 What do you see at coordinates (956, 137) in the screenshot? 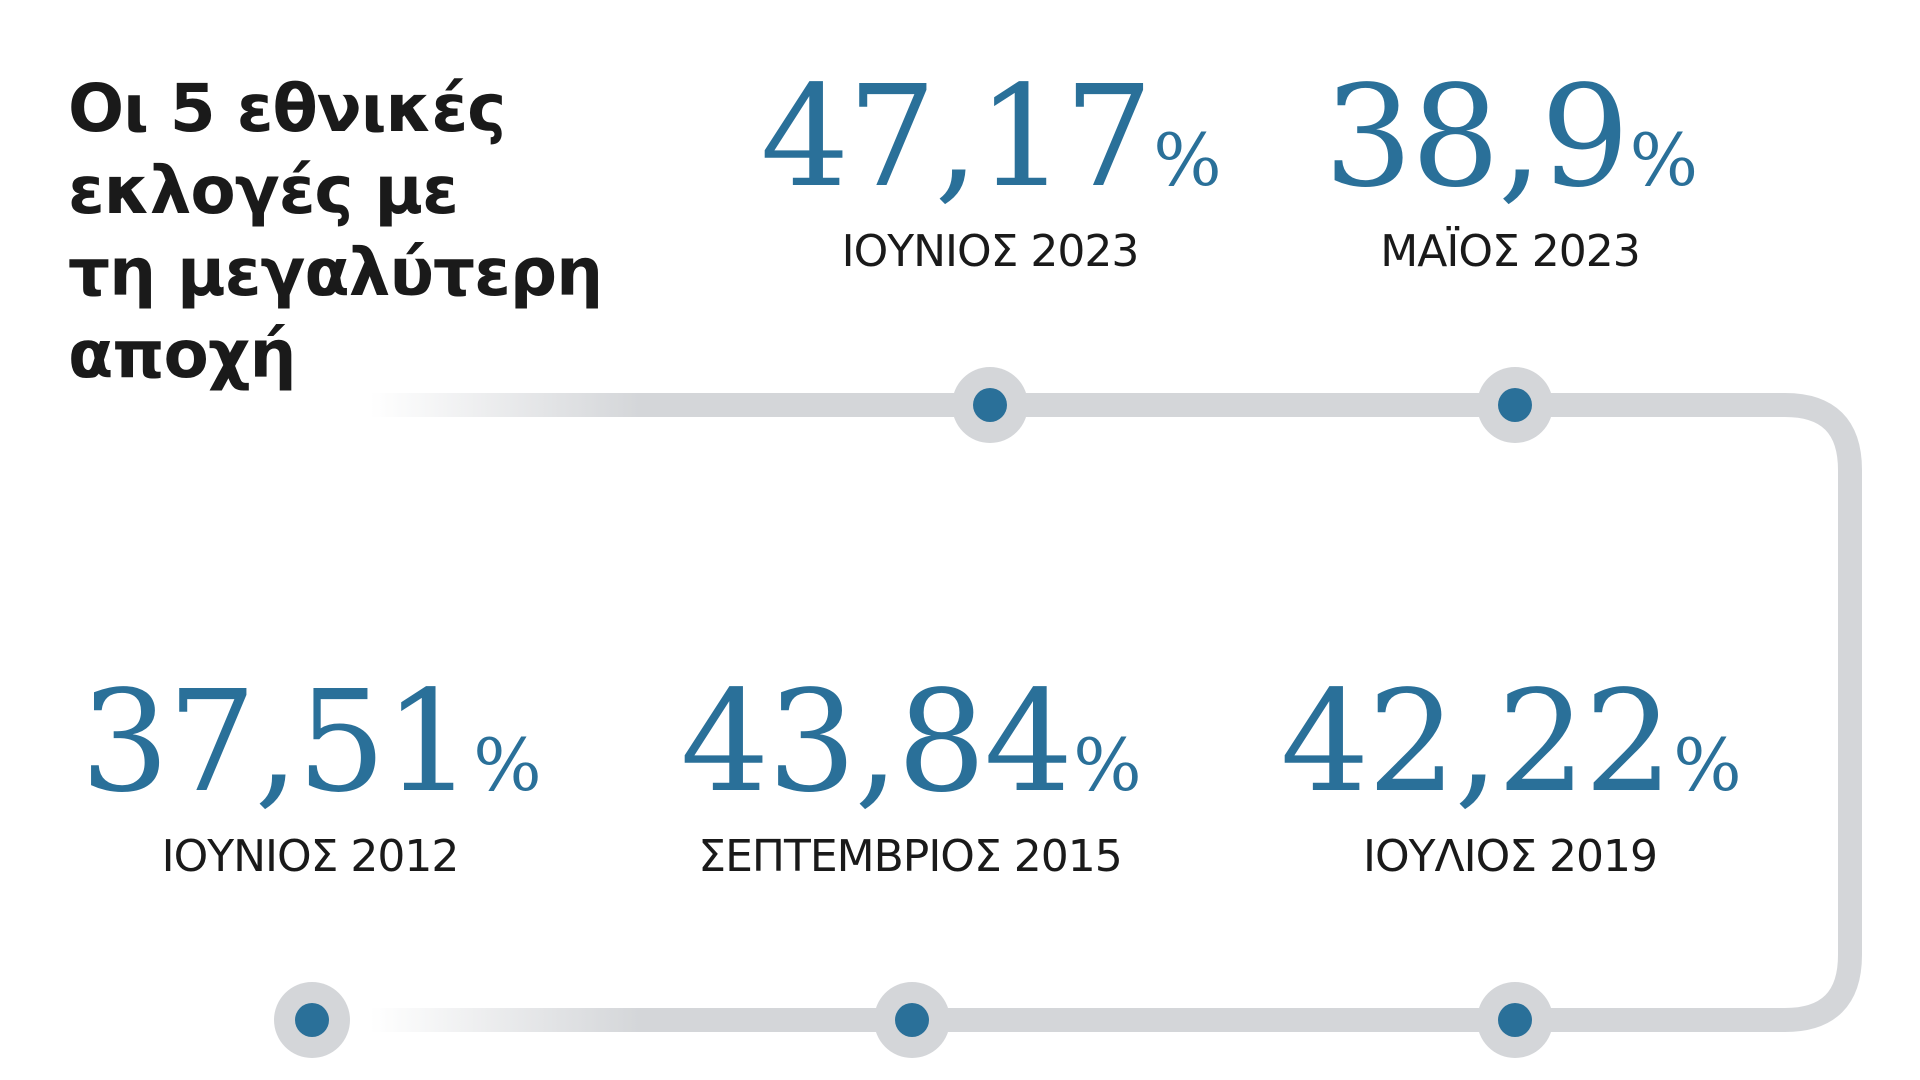
I see `percentage-number: 47,17` at bounding box center [956, 137].